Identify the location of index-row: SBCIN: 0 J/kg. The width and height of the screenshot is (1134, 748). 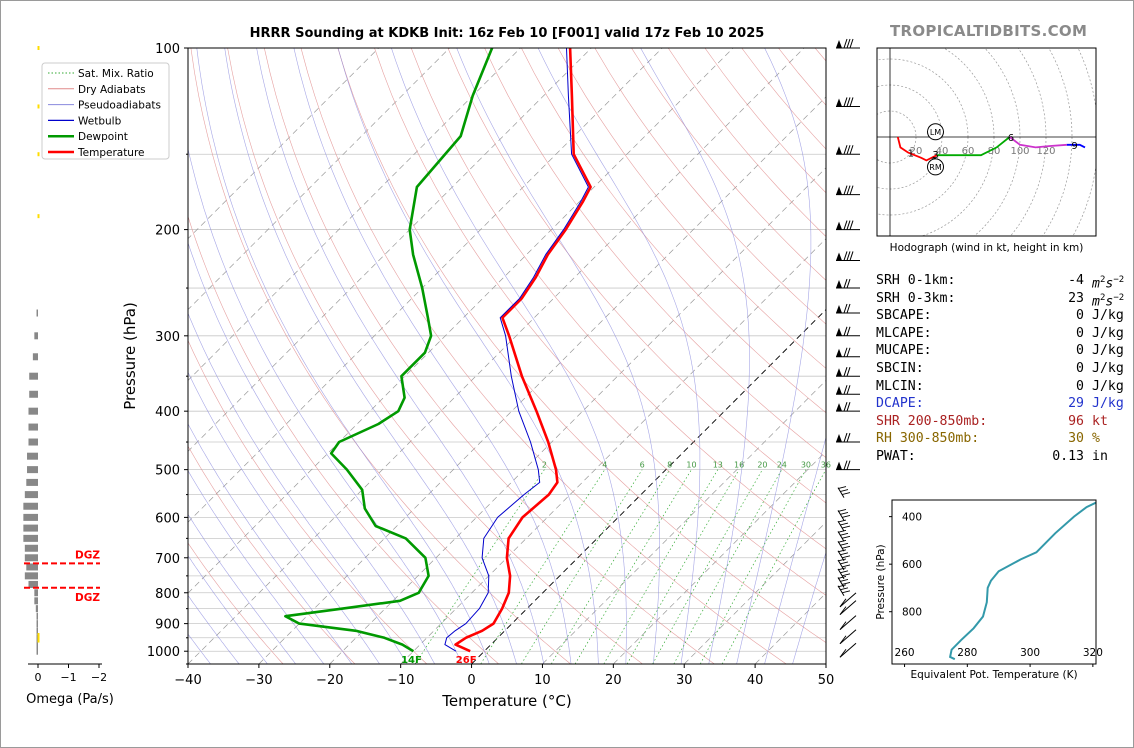
(1000, 369).